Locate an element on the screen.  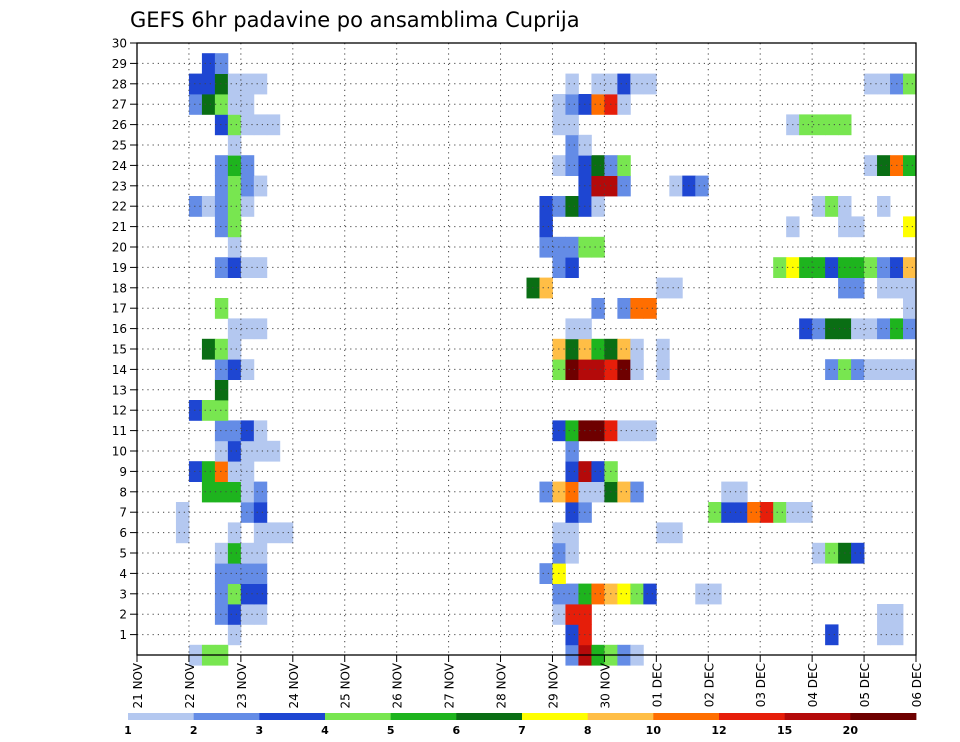
y-tick-label: 28 is located at coordinates (119, 84).